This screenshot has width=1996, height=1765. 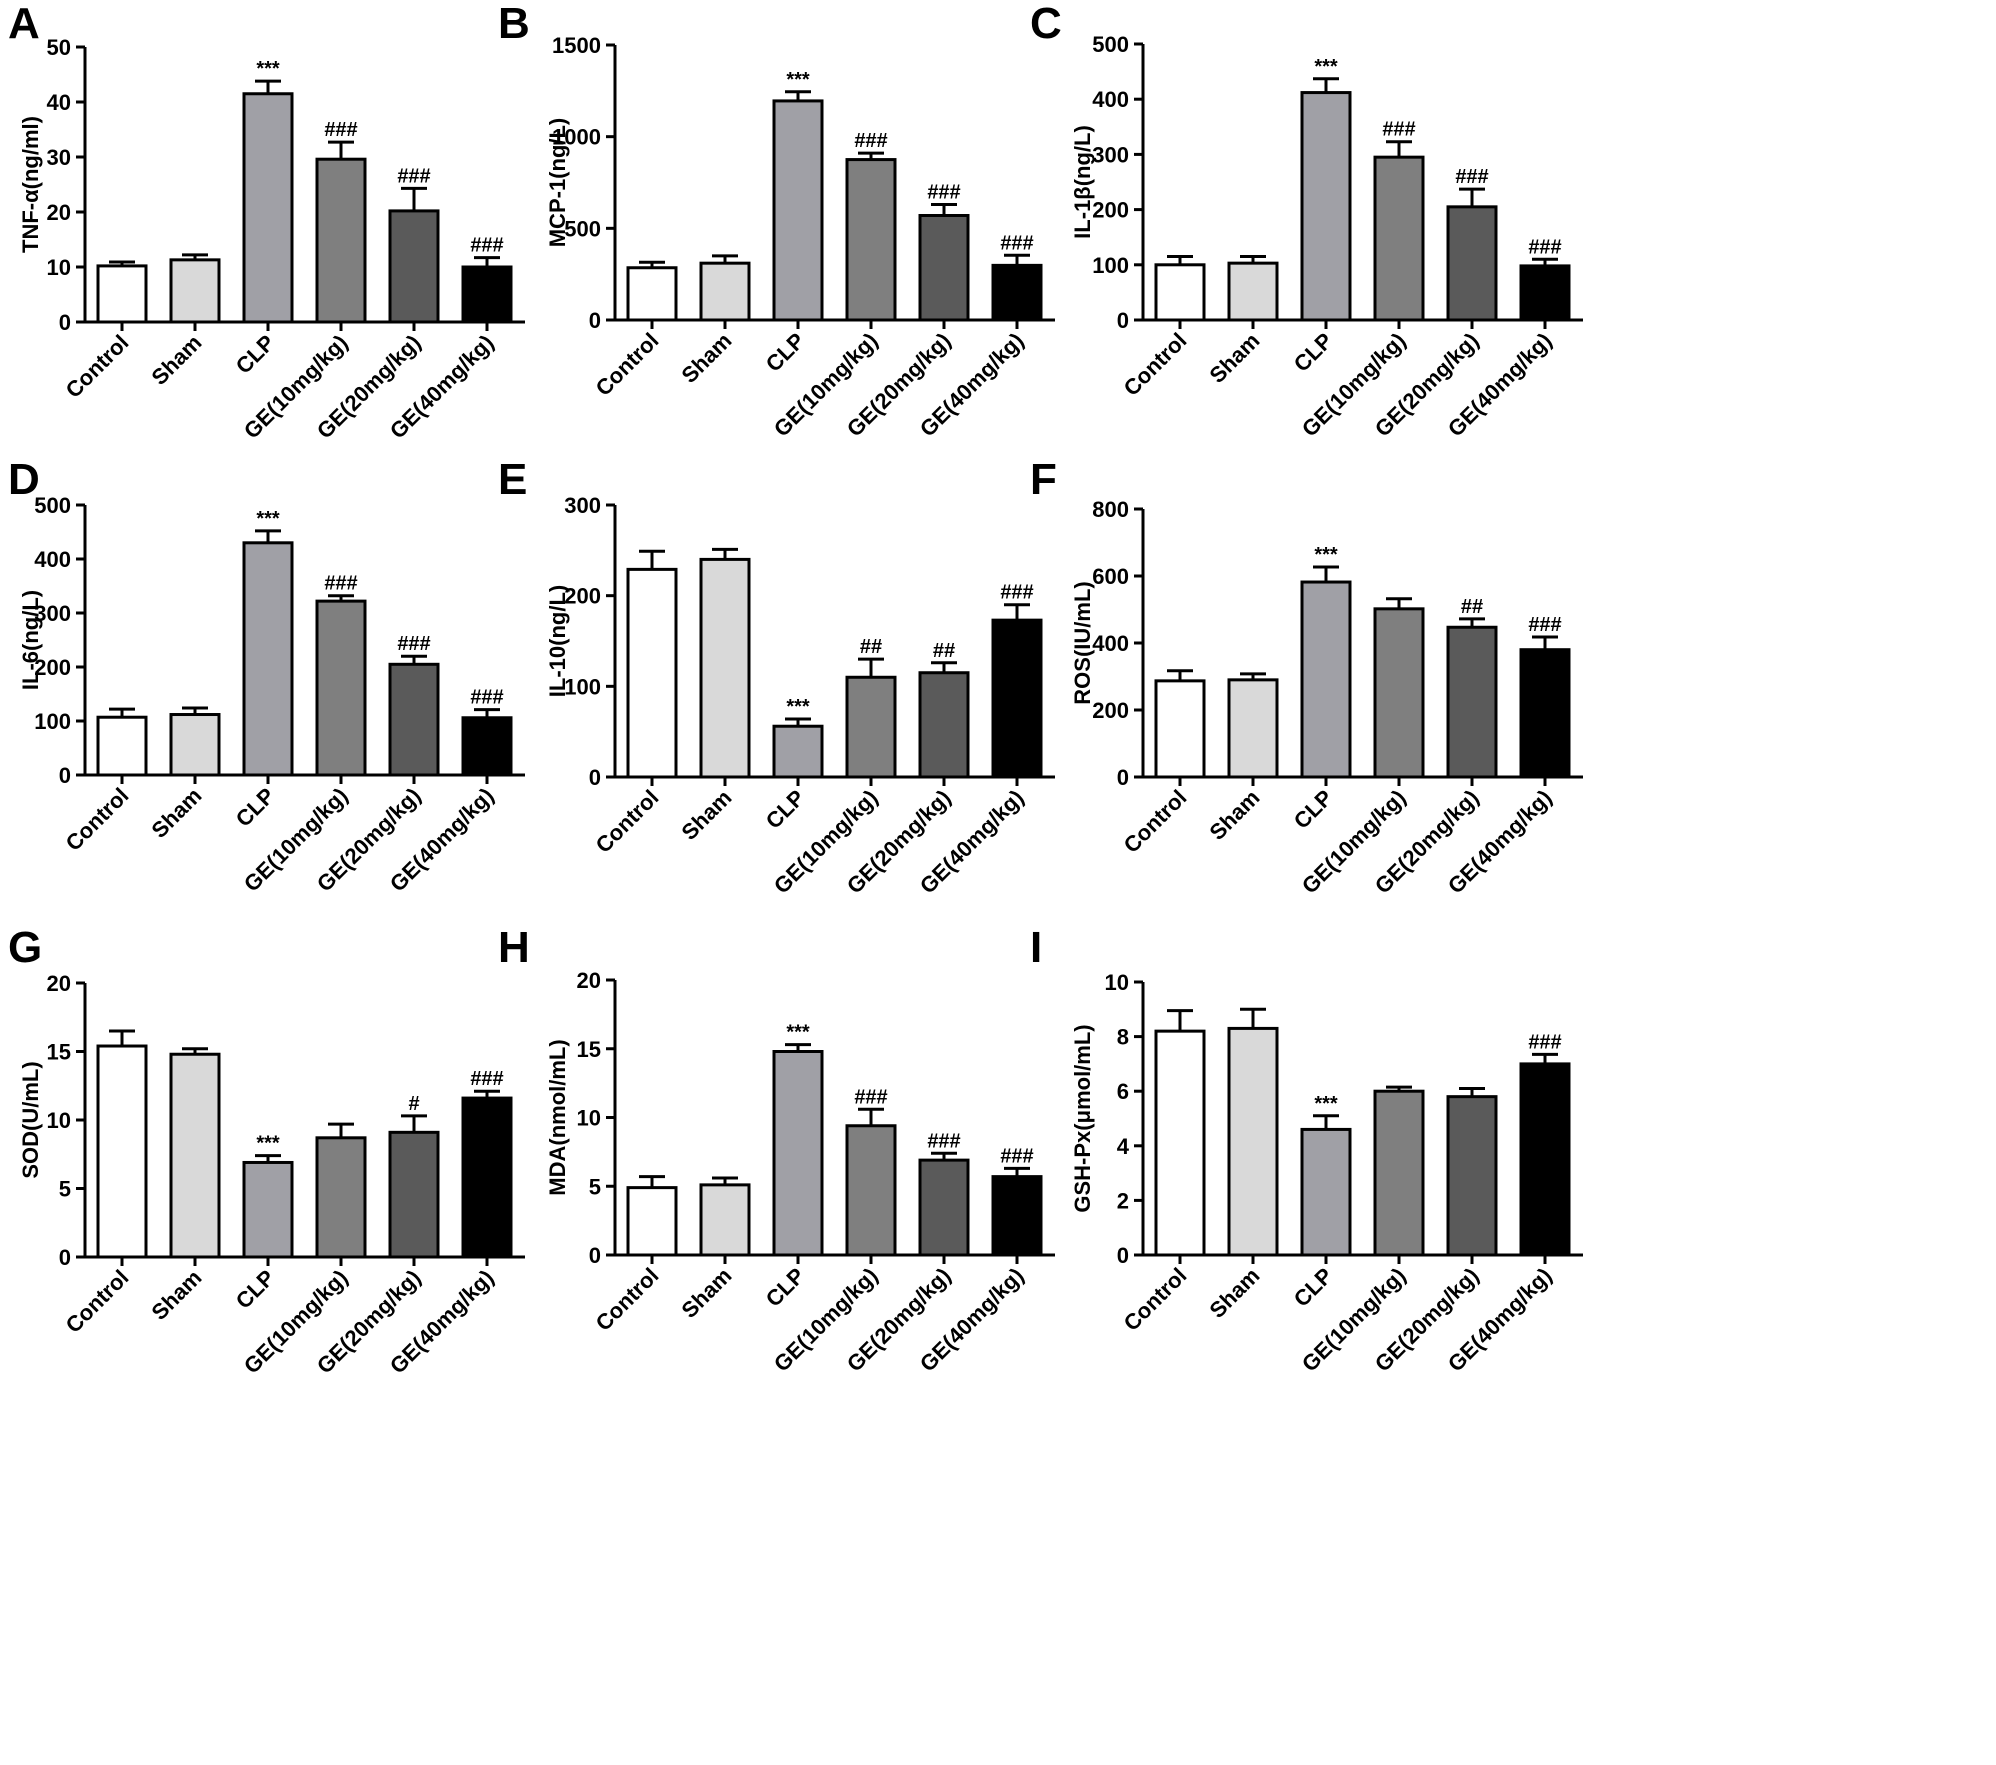 What do you see at coordinates (1123, 1200) in the screenshot?
I see `y-tick-label: 2` at bounding box center [1123, 1200].